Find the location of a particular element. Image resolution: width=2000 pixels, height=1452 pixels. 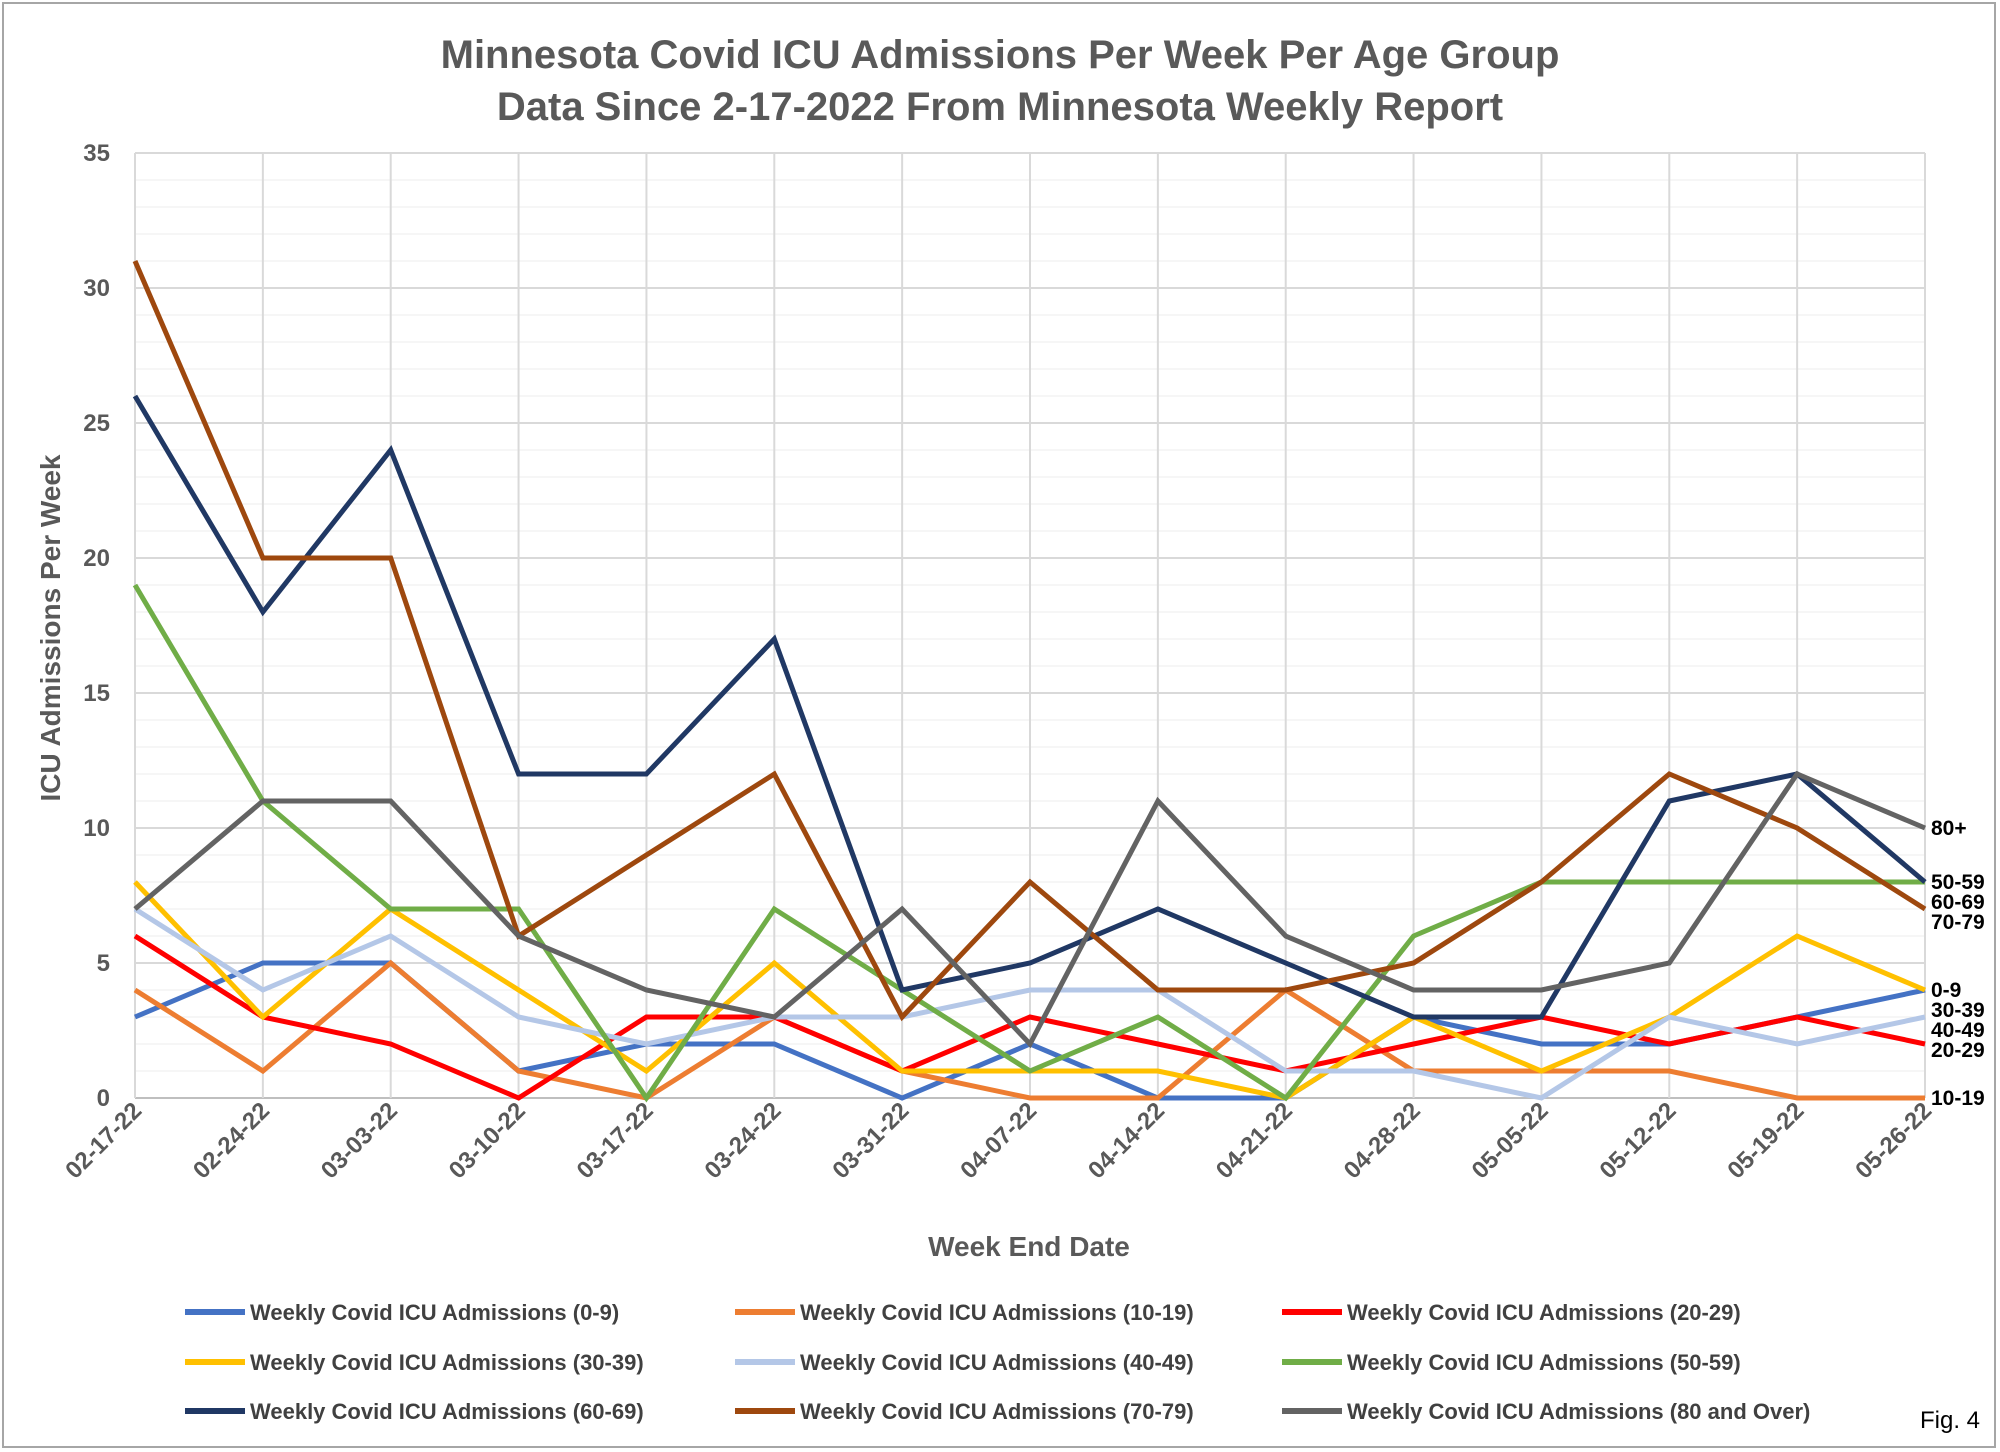

series-end-label: 50-59 is located at coordinates (1958, 882).